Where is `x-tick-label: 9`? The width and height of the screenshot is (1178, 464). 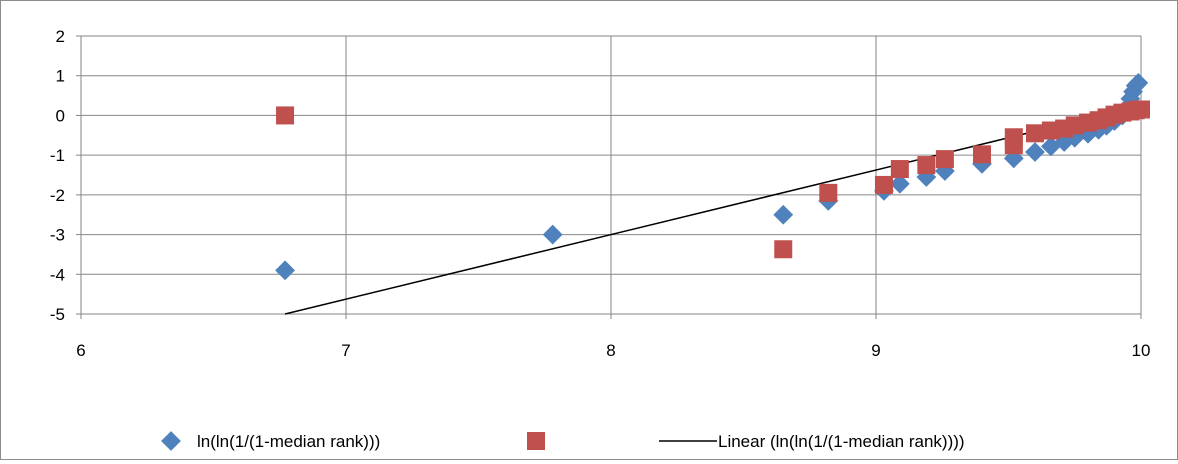 x-tick-label: 9 is located at coordinates (875, 350).